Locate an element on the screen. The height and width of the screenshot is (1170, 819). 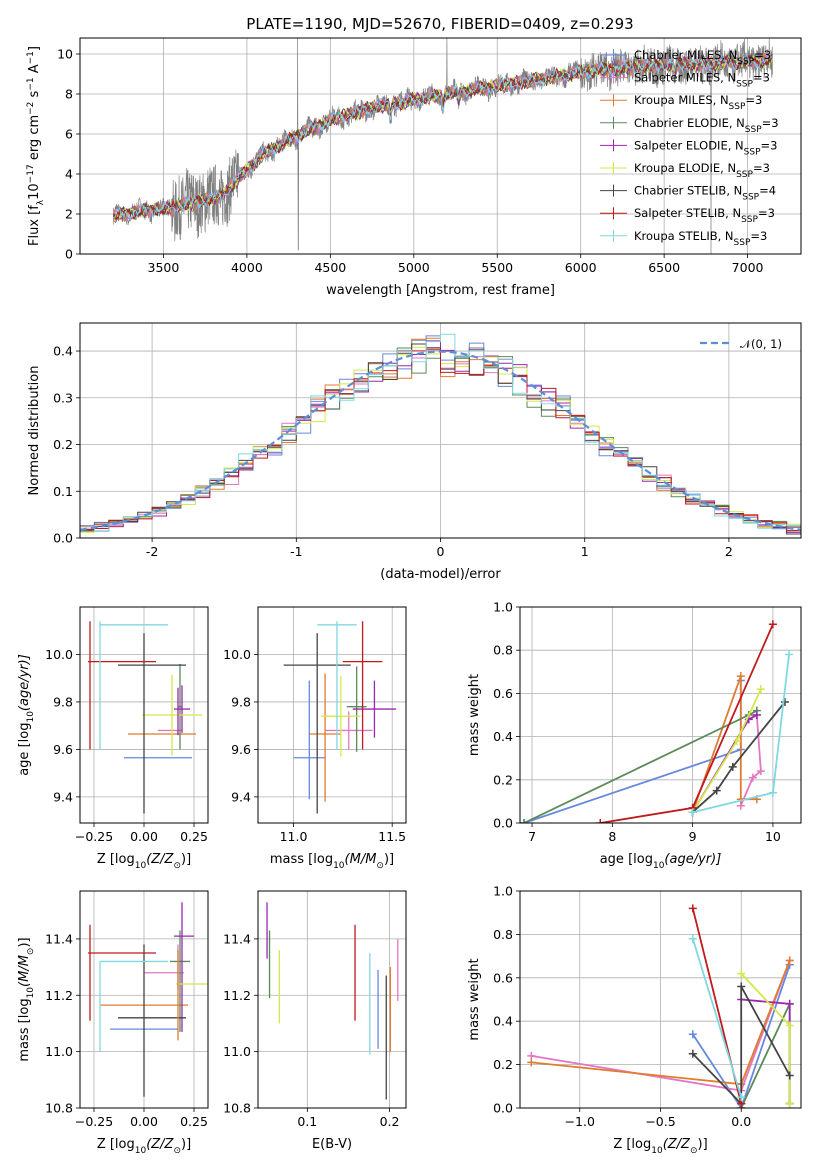
histogram-legend: 𝒩(0, 1) is located at coordinates (741, 344).